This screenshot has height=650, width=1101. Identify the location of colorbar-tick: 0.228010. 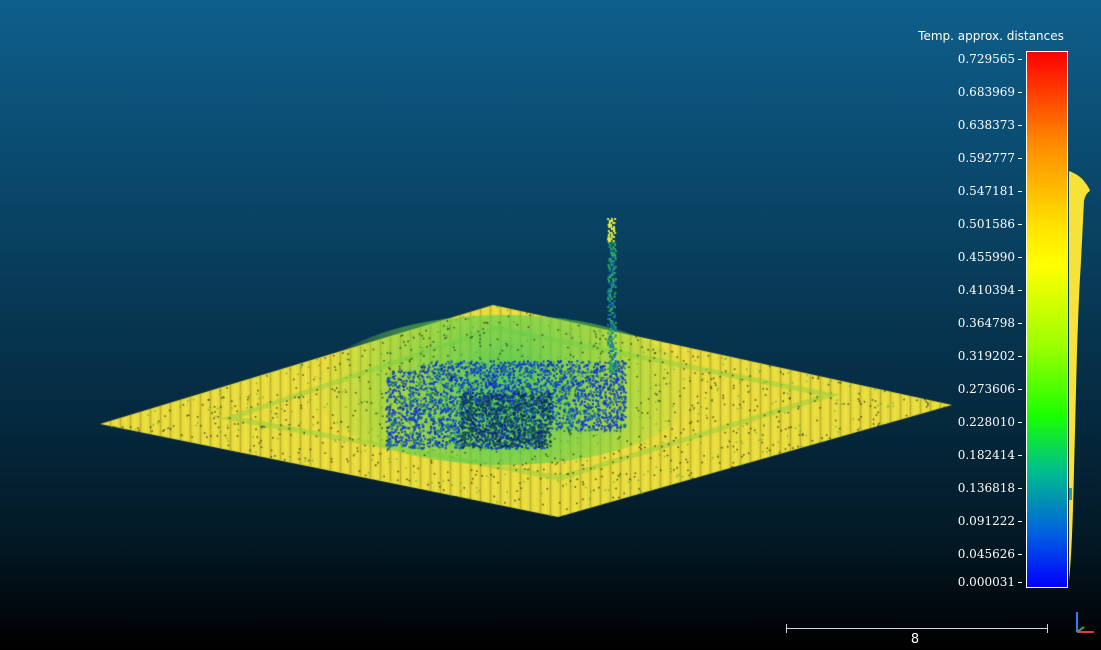
(990, 422).